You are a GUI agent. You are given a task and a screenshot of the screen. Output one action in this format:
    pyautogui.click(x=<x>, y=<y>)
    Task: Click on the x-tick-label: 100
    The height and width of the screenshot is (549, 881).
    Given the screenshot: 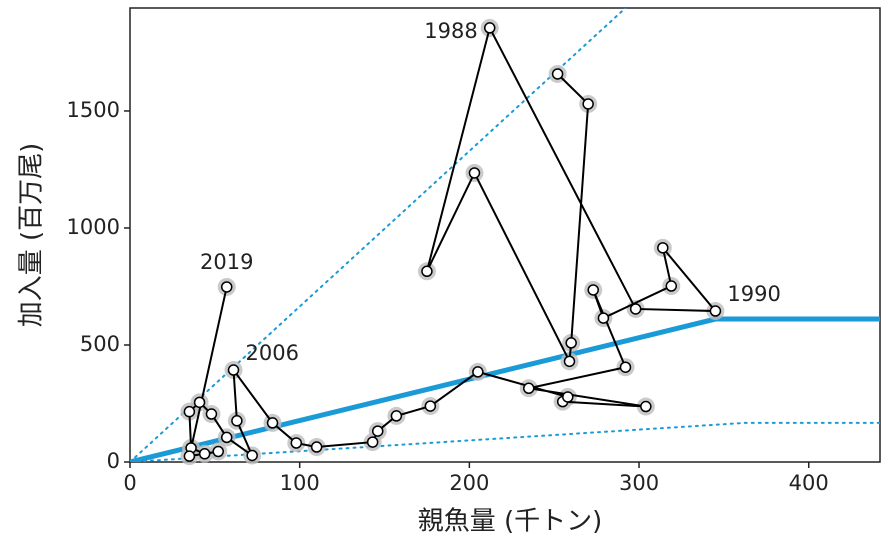 What is the action you would take?
    pyautogui.click(x=300, y=483)
    